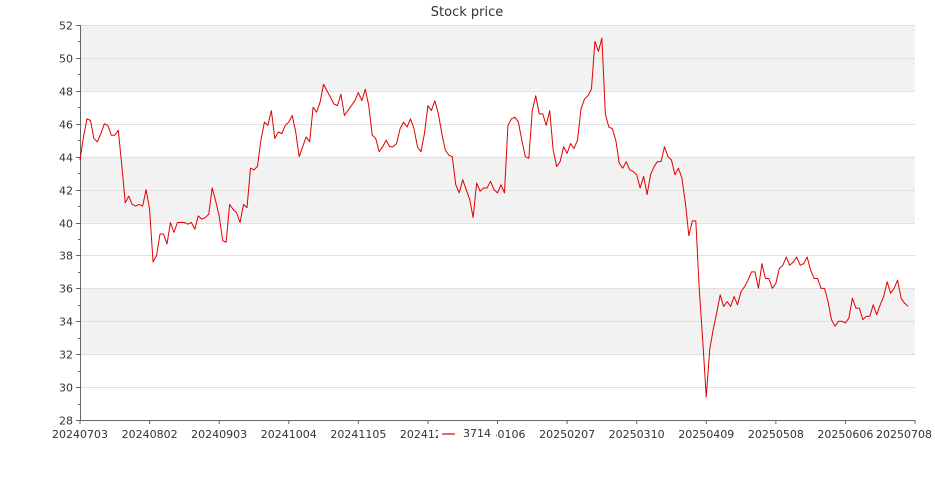  What do you see at coordinates (706, 434) in the screenshot?
I see `x-tick-label: 20250409` at bounding box center [706, 434].